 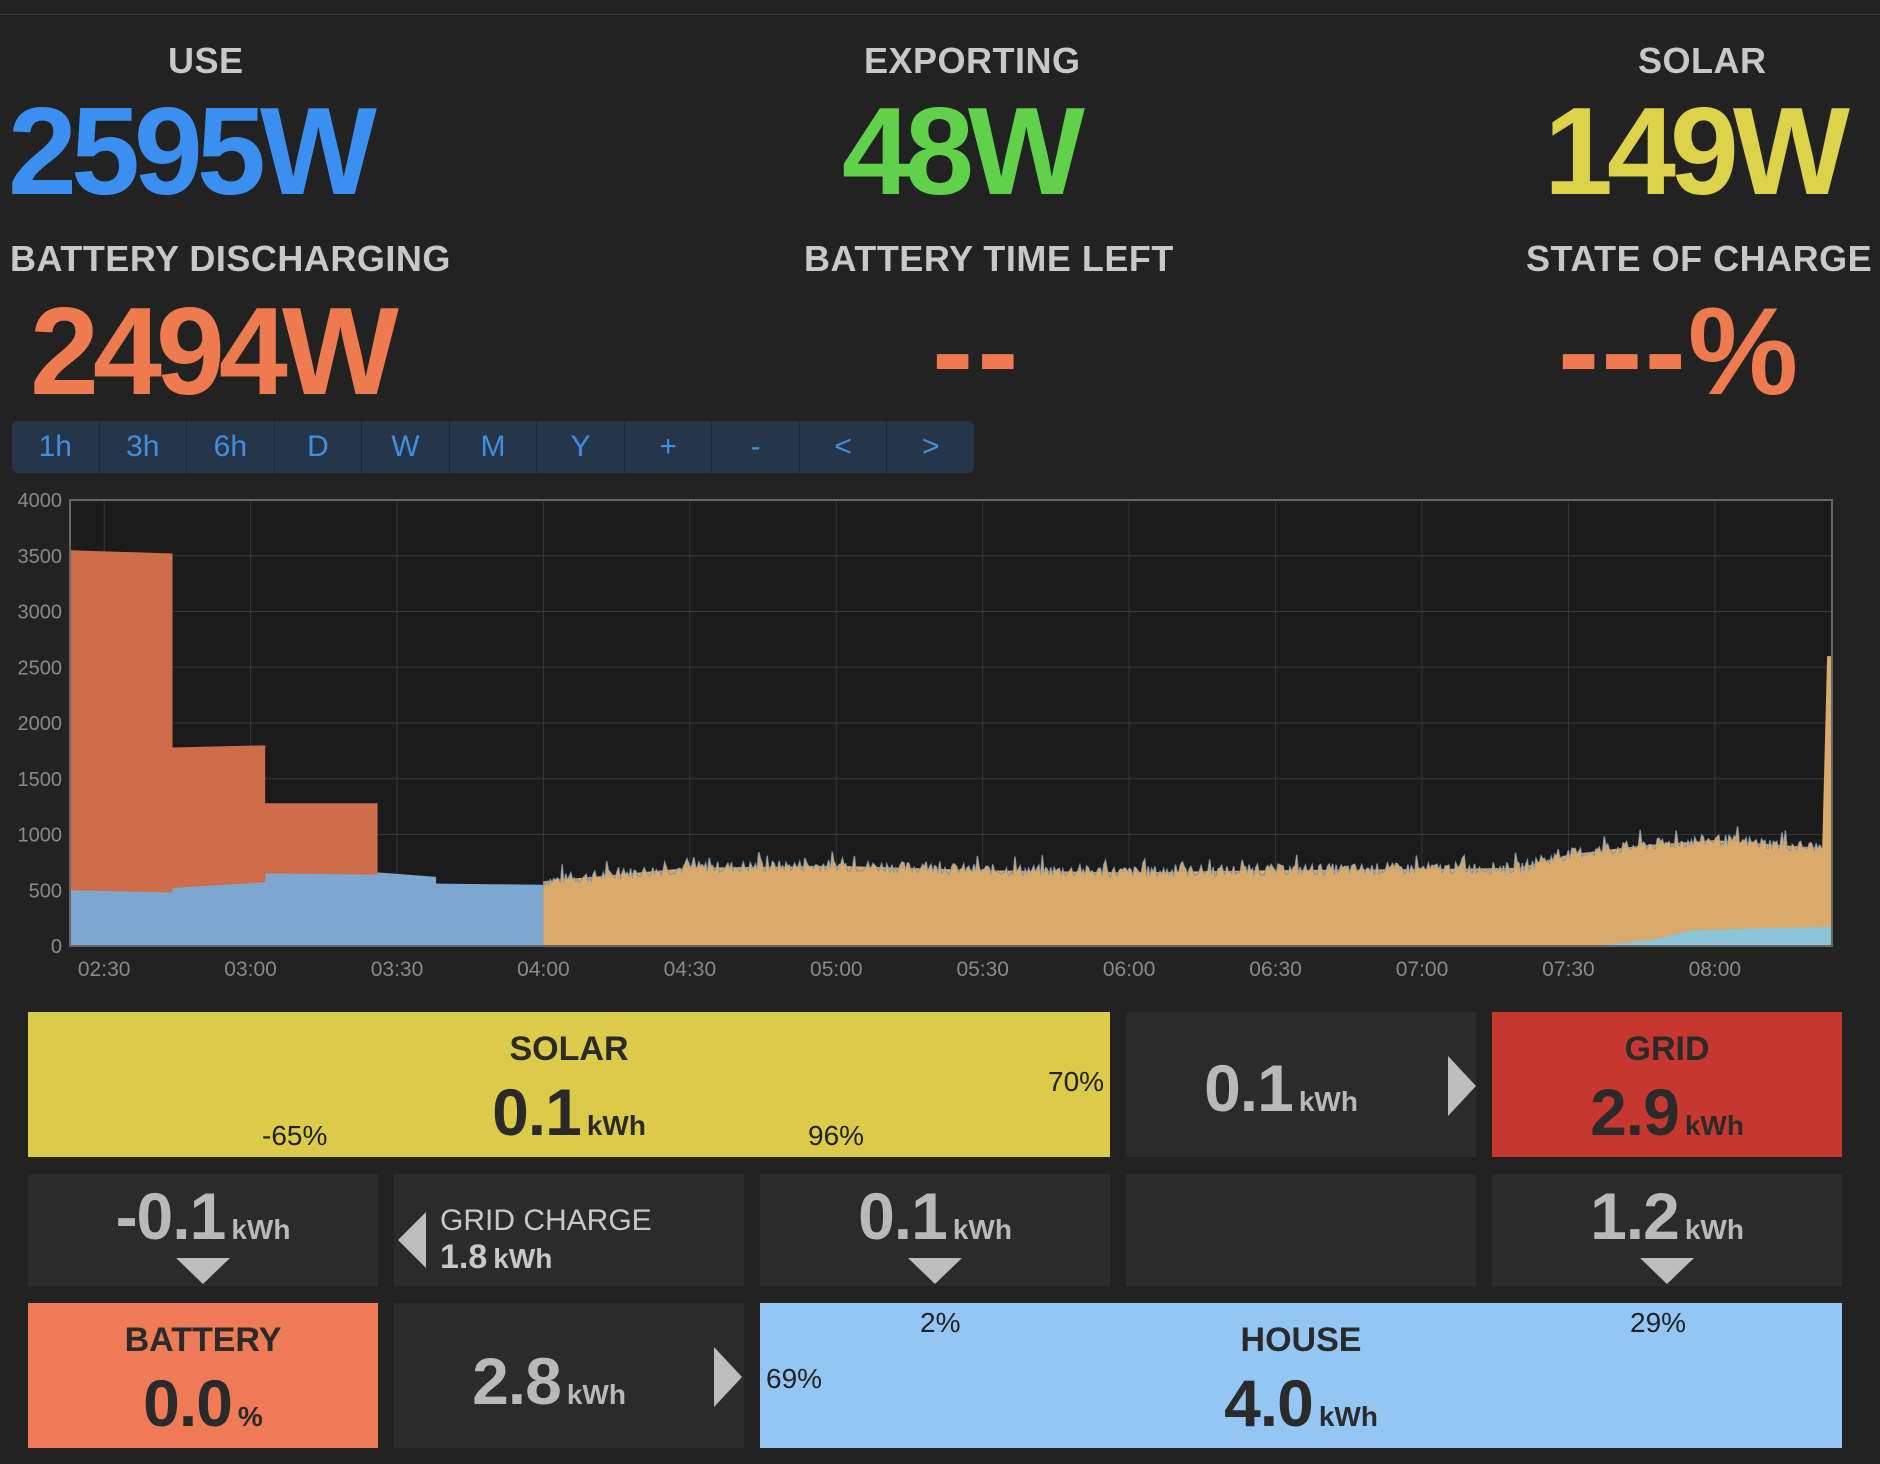 What do you see at coordinates (1275, 969) in the screenshot?
I see `x-tick-label: 06:30` at bounding box center [1275, 969].